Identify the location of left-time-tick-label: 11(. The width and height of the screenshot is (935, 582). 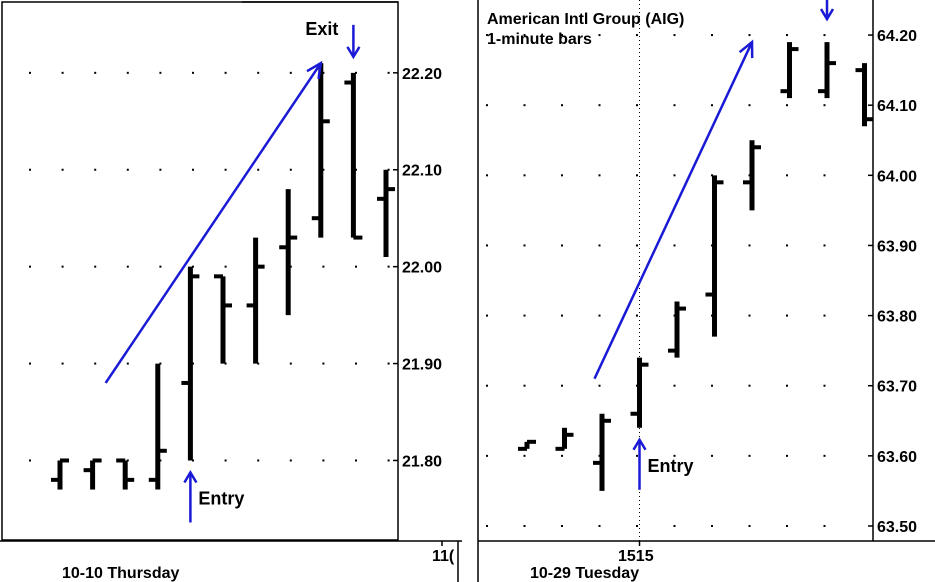
(443, 556).